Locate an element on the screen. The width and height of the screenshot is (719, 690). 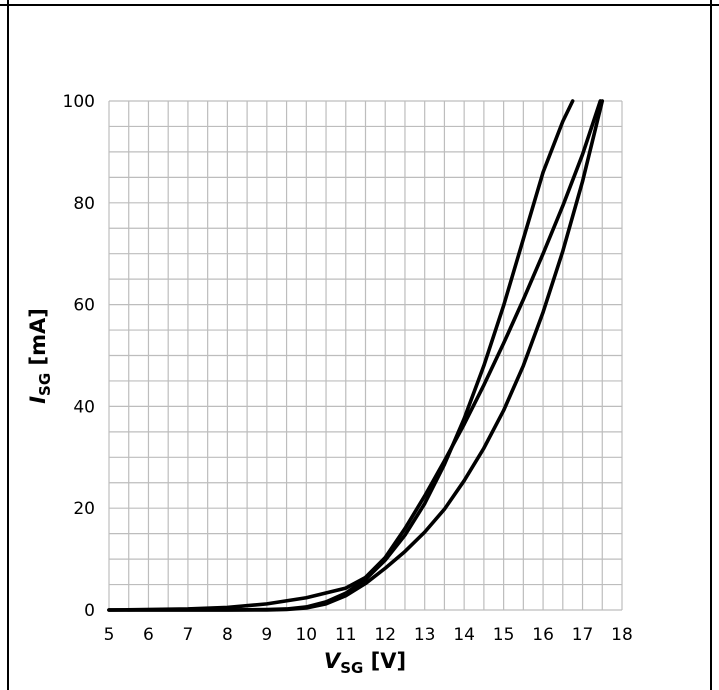
x-tick-label: 14 is located at coordinates (464, 635).